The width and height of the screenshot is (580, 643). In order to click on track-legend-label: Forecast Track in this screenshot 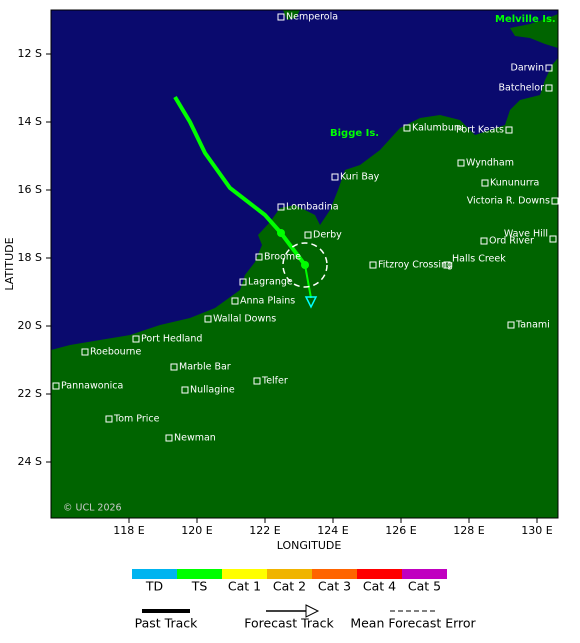, I will do `click(289, 623)`.